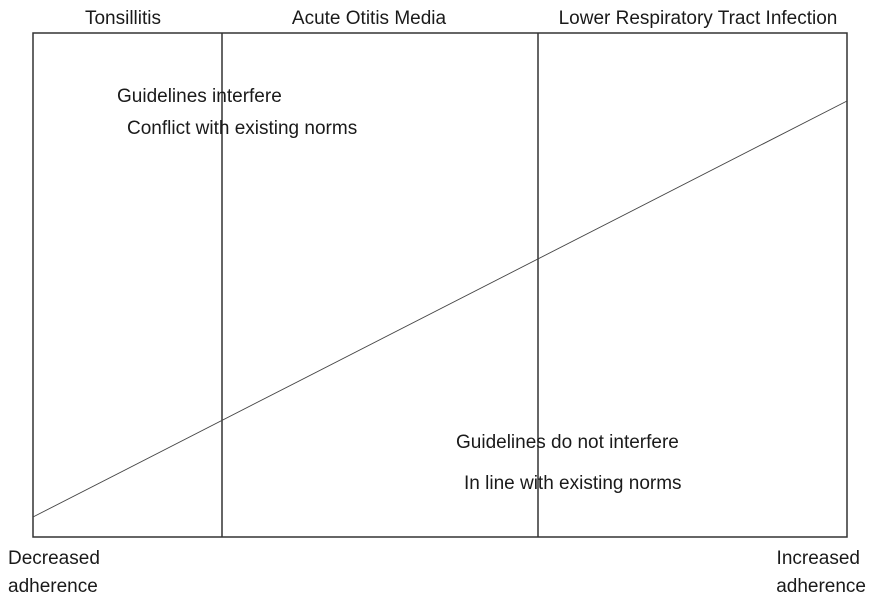 This screenshot has height=605, width=872. What do you see at coordinates (199, 96) in the screenshot?
I see `region-title: Guidelines interfere` at bounding box center [199, 96].